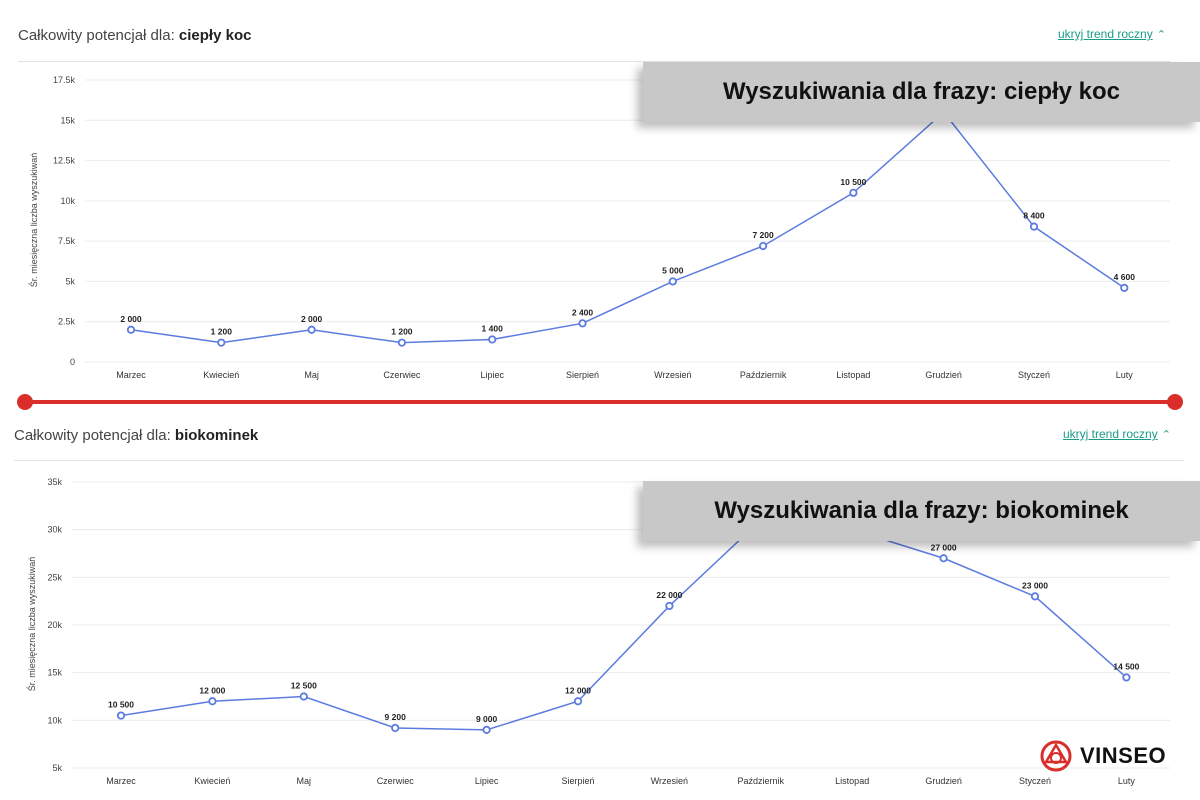 The height and width of the screenshot is (800, 1200). I want to click on chart-title-phrase: biokominek, so click(216, 435).